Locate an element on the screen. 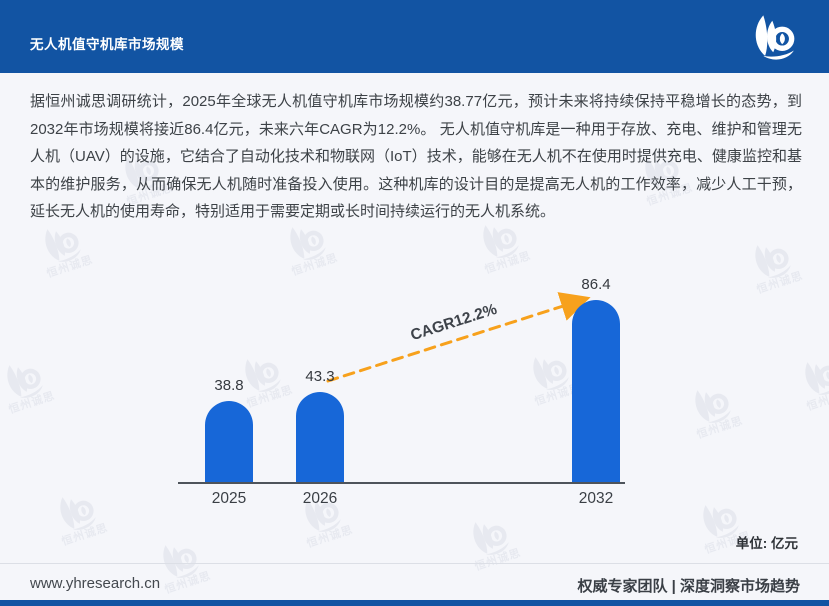  footer-tagline: 权威专家团队 | 深度洞察市场趋势 is located at coordinates (688, 586).